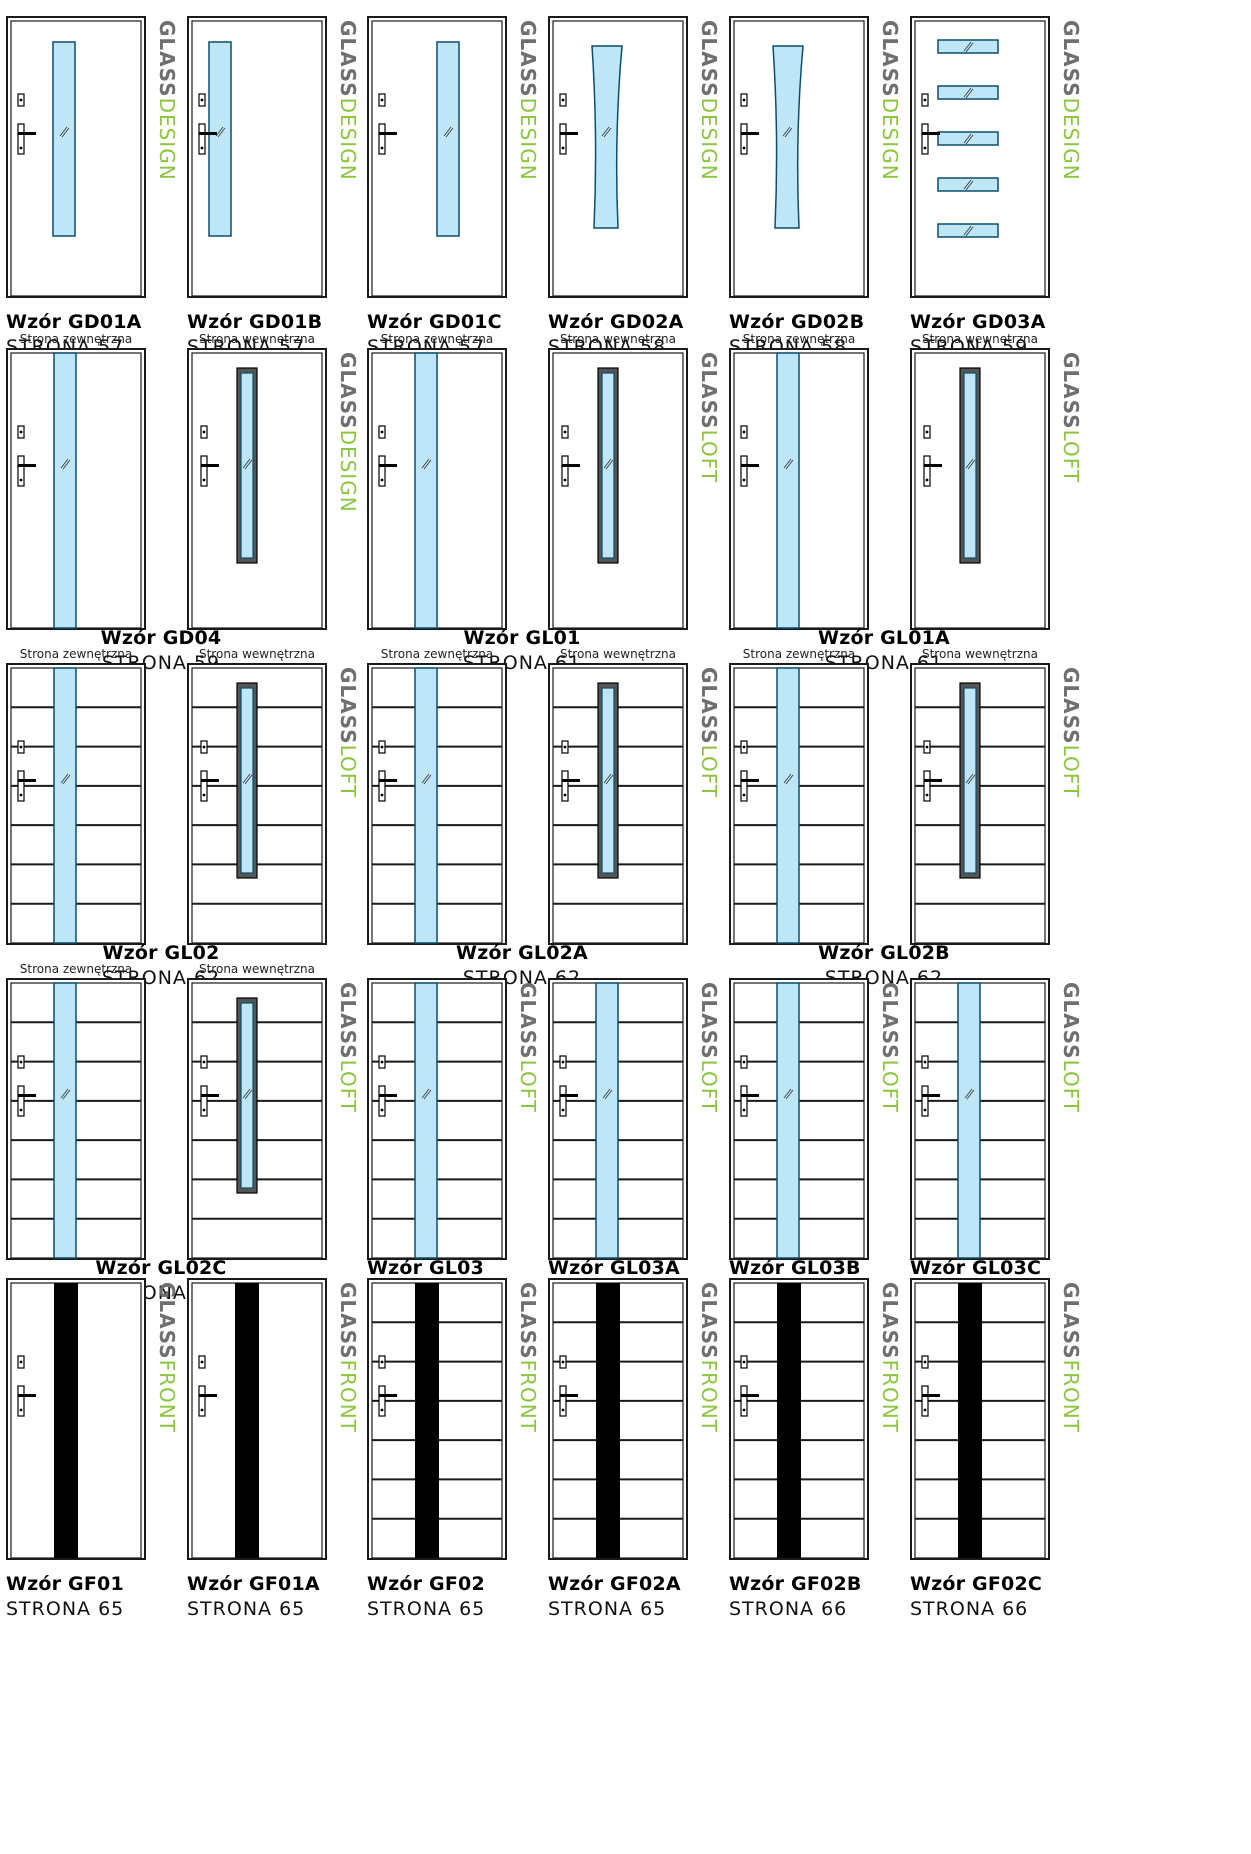 The height and width of the screenshot is (1854, 1251). What do you see at coordinates (161, 638) in the screenshot?
I see `model-title: Wzór GD04` at bounding box center [161, 638].